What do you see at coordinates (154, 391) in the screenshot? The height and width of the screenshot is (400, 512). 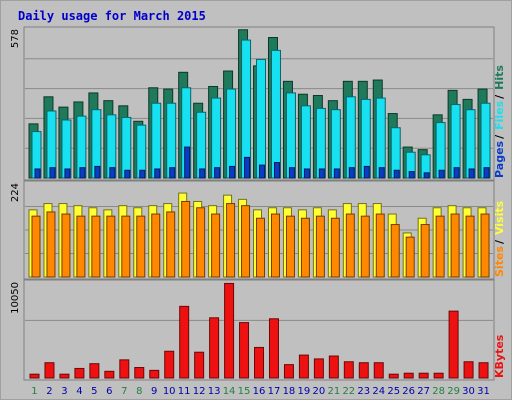 I see `x-label-day-9: 9` at bounding box center [154, 391].